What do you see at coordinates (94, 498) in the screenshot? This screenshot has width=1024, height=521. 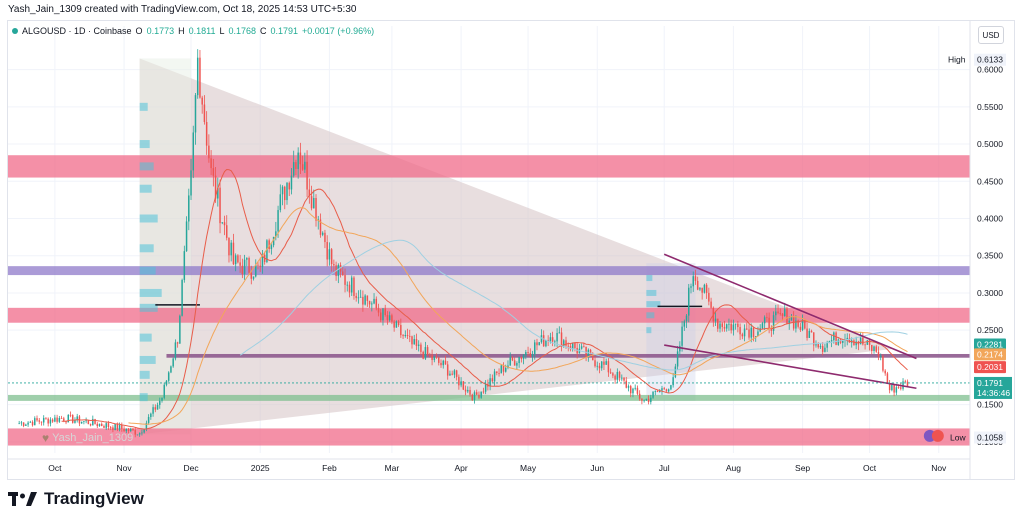 I see `brand-name: TradingView` at bounding box center [94, 498].